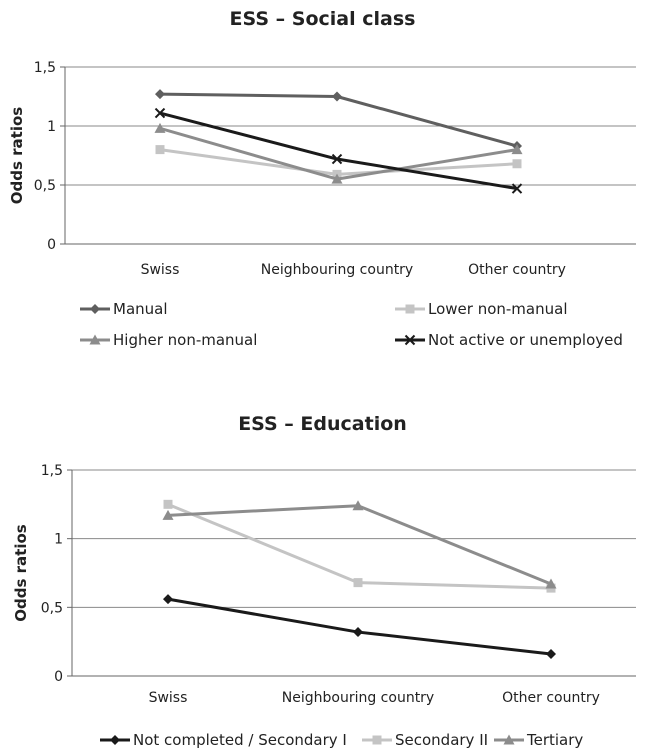 The image size is (645, 751). I want to click on legend-item: Not active or unemployed, so click(509, 340).